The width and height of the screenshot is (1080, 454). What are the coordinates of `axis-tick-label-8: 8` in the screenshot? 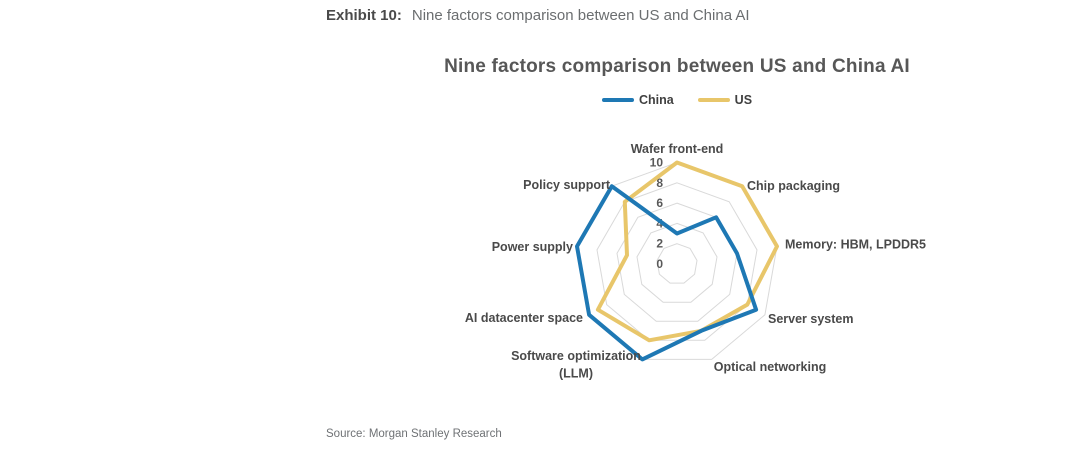 It's located at (659, 183).